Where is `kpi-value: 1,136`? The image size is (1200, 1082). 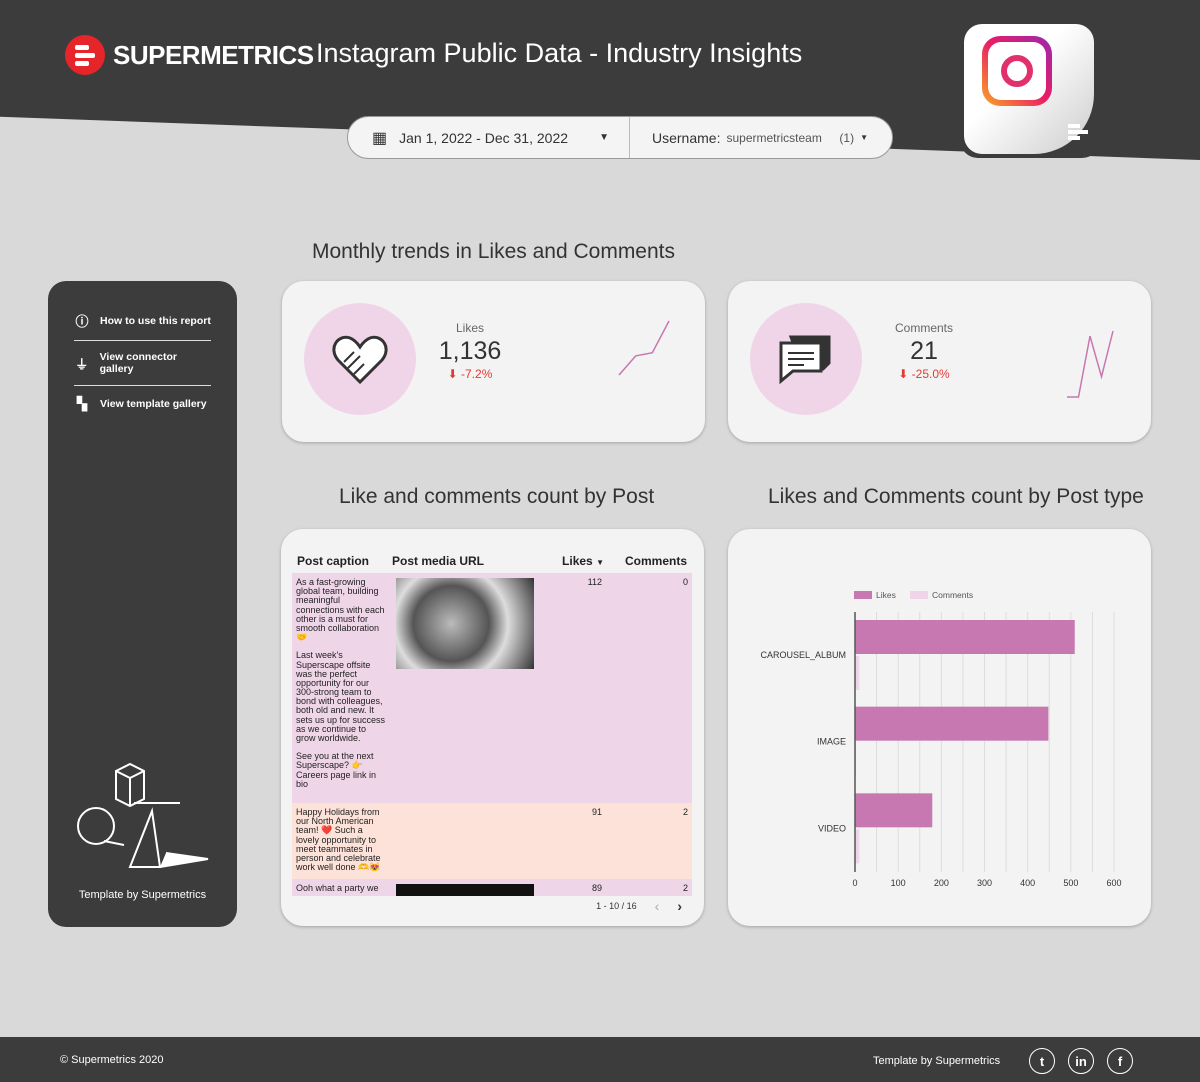
kpi-value: 1,136 is located at coordinates (470, 351).